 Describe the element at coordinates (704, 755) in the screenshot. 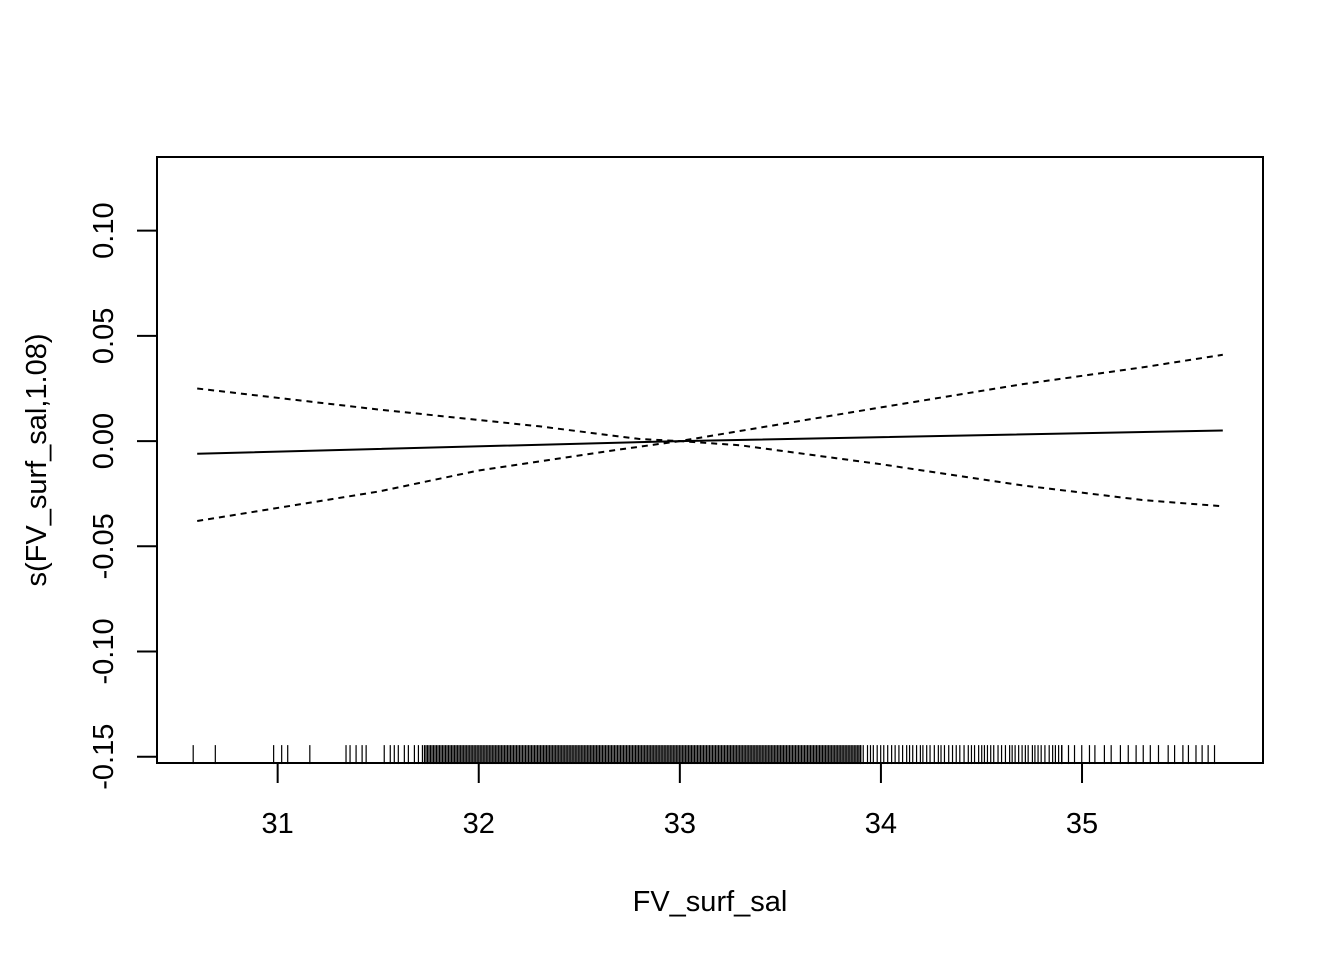

I see `rug-ticks` at that location.